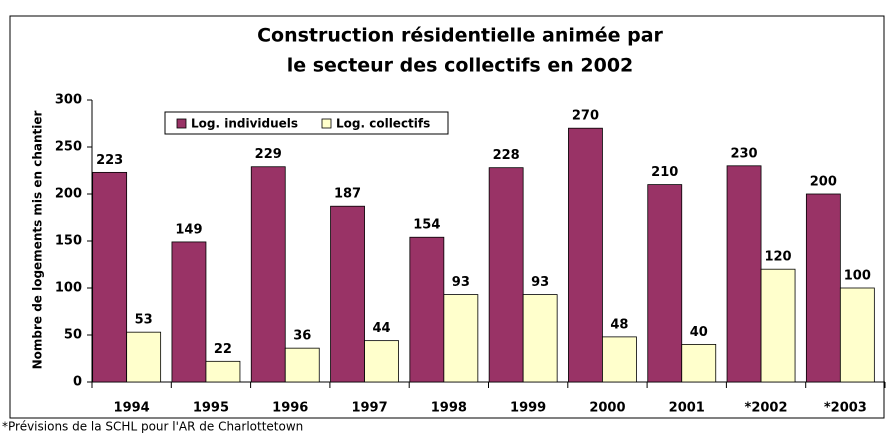  I want to click on chart-title: Construction résidentielle animée par, so click(460, 36).